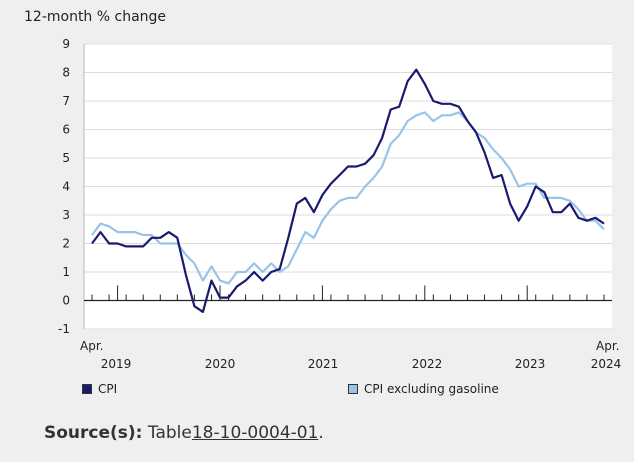 The height and width of the screenshot is (462, 634). What do you see at coordinates (64, 329) in the screenshot?
I see `y-tick-label: -1` at bounding box center [64, 329].